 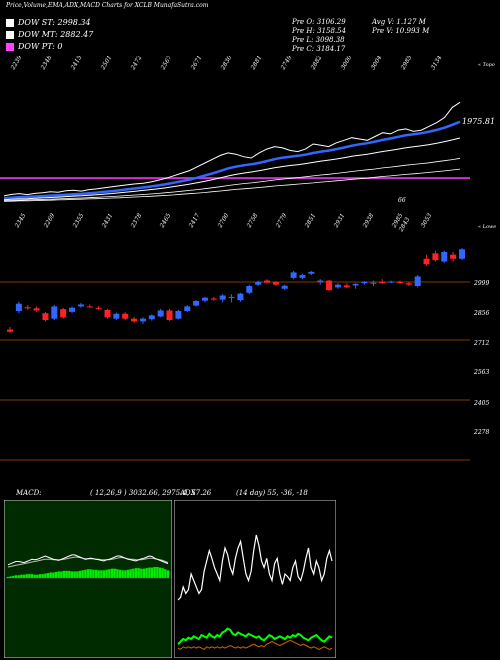 I want to click on ema-top-label: 3004, so click(x=377, y=63).